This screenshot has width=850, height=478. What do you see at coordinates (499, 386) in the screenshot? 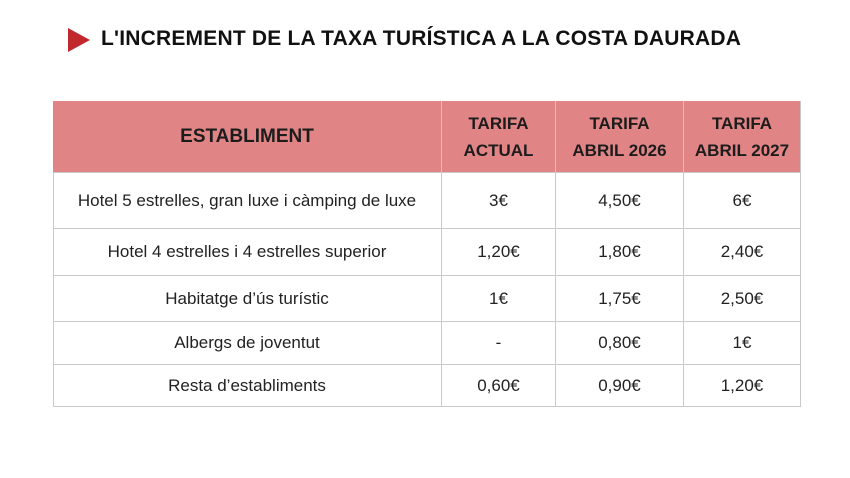
I see `table-cell: 0,60€` at bounding box center [499, 386].